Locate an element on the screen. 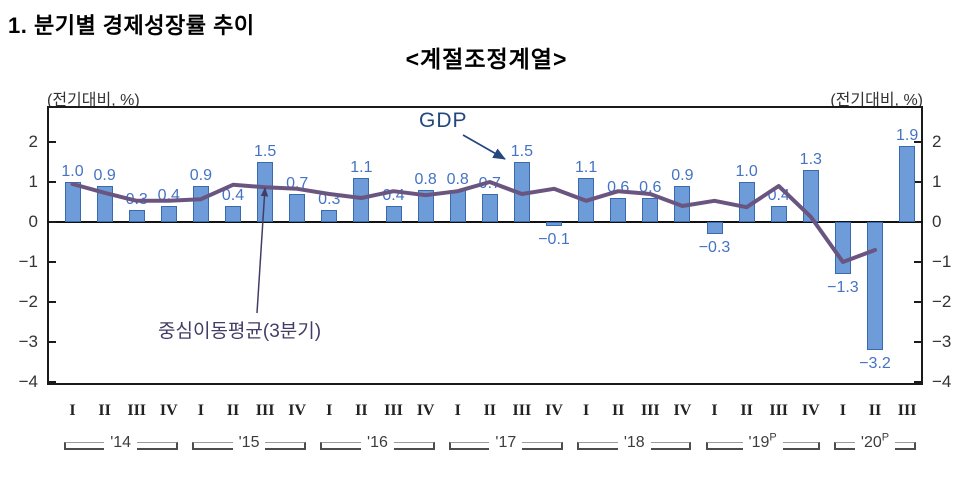 This screenshot has height=481, width=973. year-label: '20P is located at coordinates (875, 441).